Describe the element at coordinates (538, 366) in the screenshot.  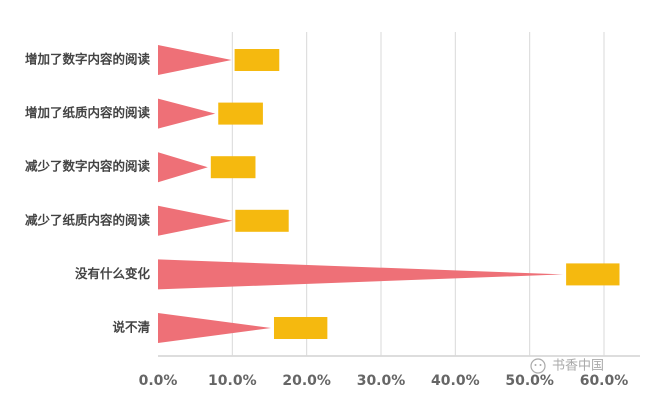
I see `watermark-icon` at that location.